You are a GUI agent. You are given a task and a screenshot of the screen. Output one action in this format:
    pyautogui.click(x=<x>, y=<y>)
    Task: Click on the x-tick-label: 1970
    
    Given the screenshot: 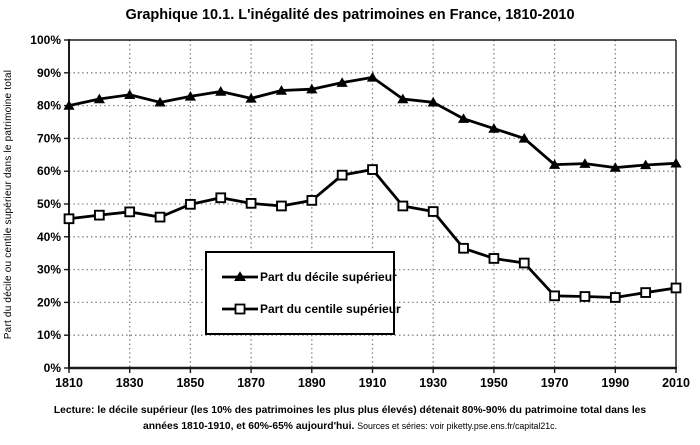 What is the action you would take?
    pyautogui.click(x=555, y=383)
    